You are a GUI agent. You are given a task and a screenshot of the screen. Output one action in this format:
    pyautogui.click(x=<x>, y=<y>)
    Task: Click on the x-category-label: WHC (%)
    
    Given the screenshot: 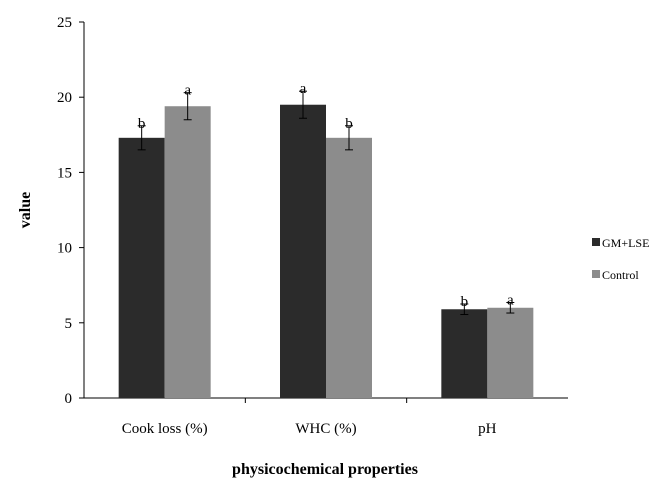 What is the action you would take?
    pyautogui.click(x=325, y=429)
    